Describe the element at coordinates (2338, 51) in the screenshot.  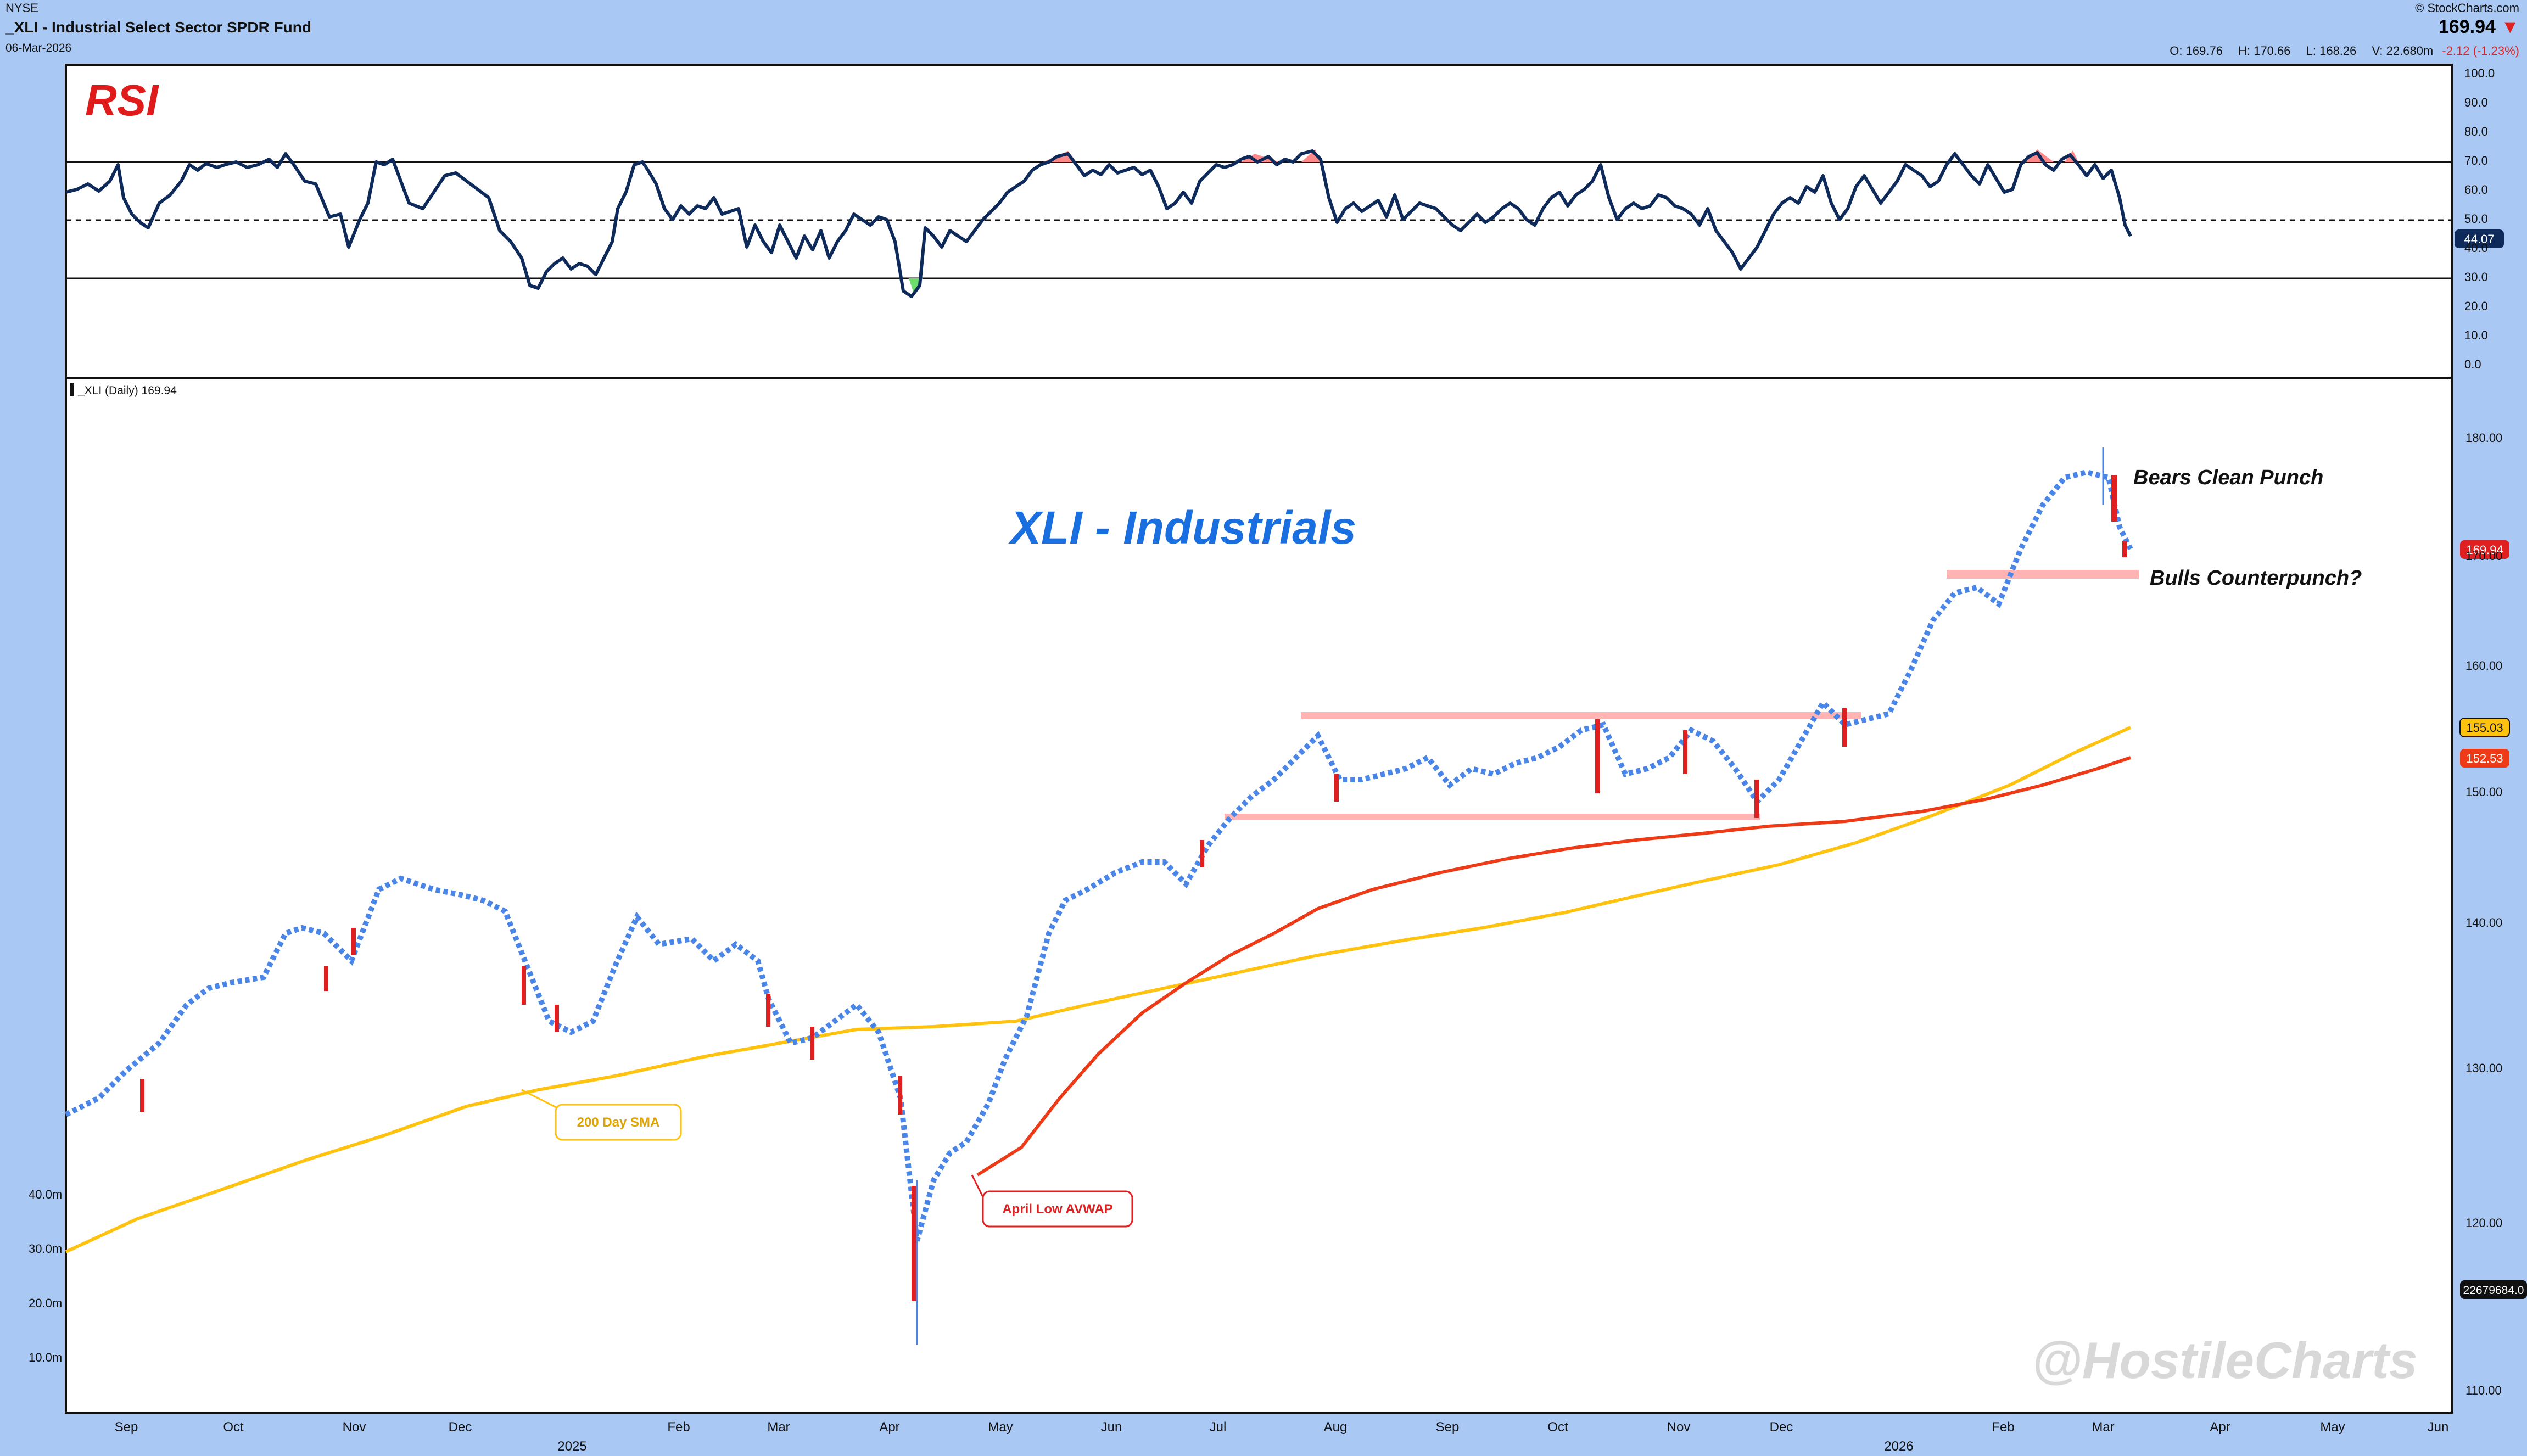
I see `ohlc-low: 168.26` at that location.